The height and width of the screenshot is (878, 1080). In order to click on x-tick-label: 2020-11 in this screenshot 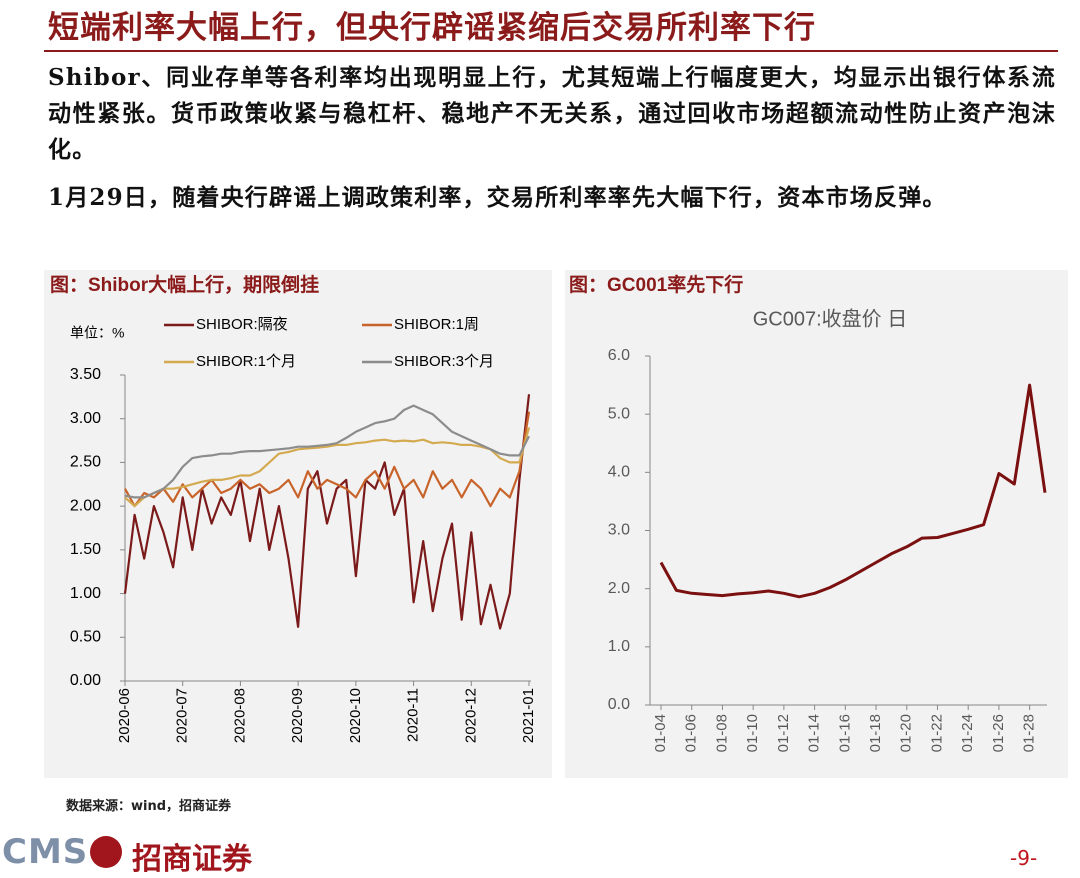, I will do `click(413, 715)`.